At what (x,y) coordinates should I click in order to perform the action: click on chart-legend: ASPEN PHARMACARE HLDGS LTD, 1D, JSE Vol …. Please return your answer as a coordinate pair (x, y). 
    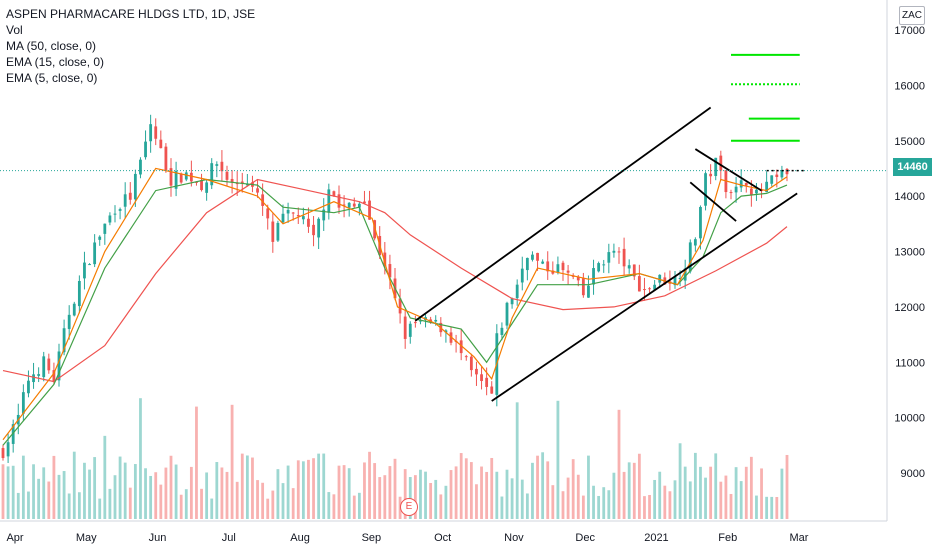
    Looking at the image, I should click on (130, 46).